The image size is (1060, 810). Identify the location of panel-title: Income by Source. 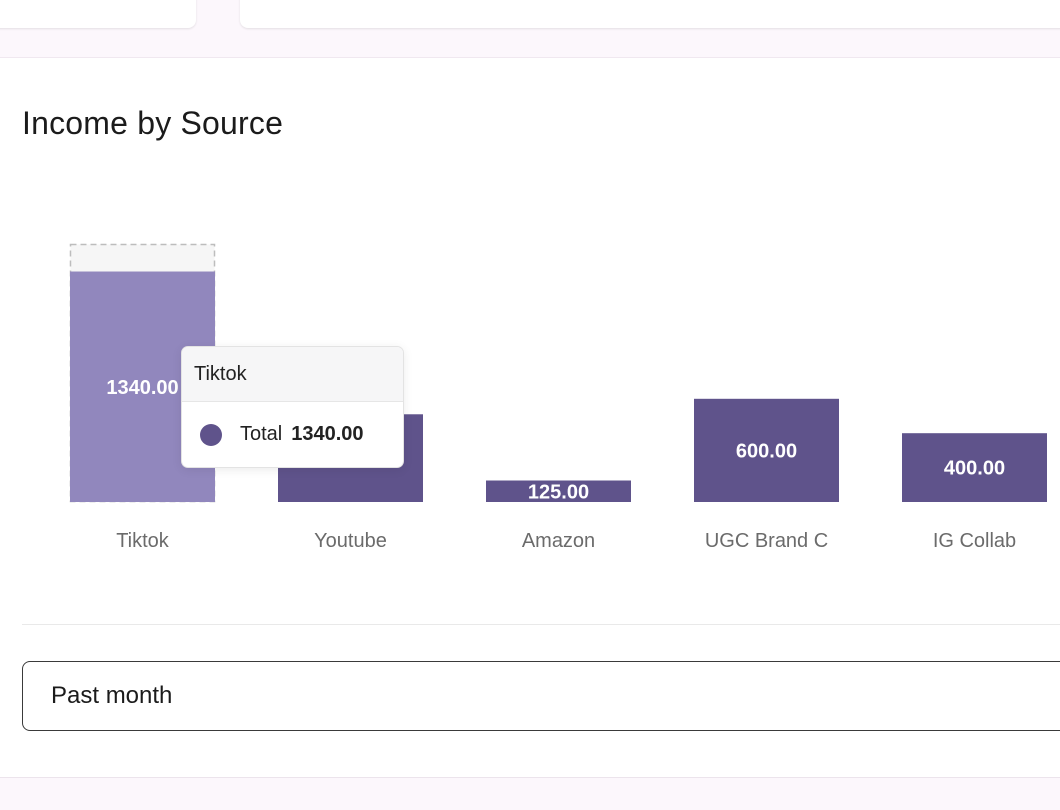
(153, 123).